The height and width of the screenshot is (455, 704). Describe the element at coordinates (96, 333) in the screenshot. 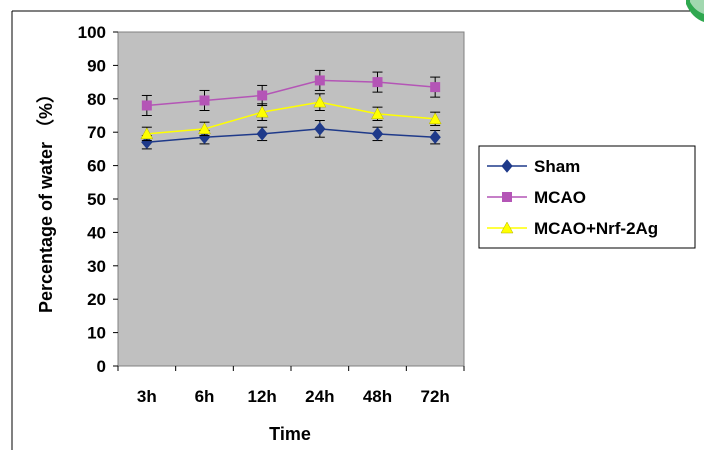

I see `y-tick-label: 10` at that location.